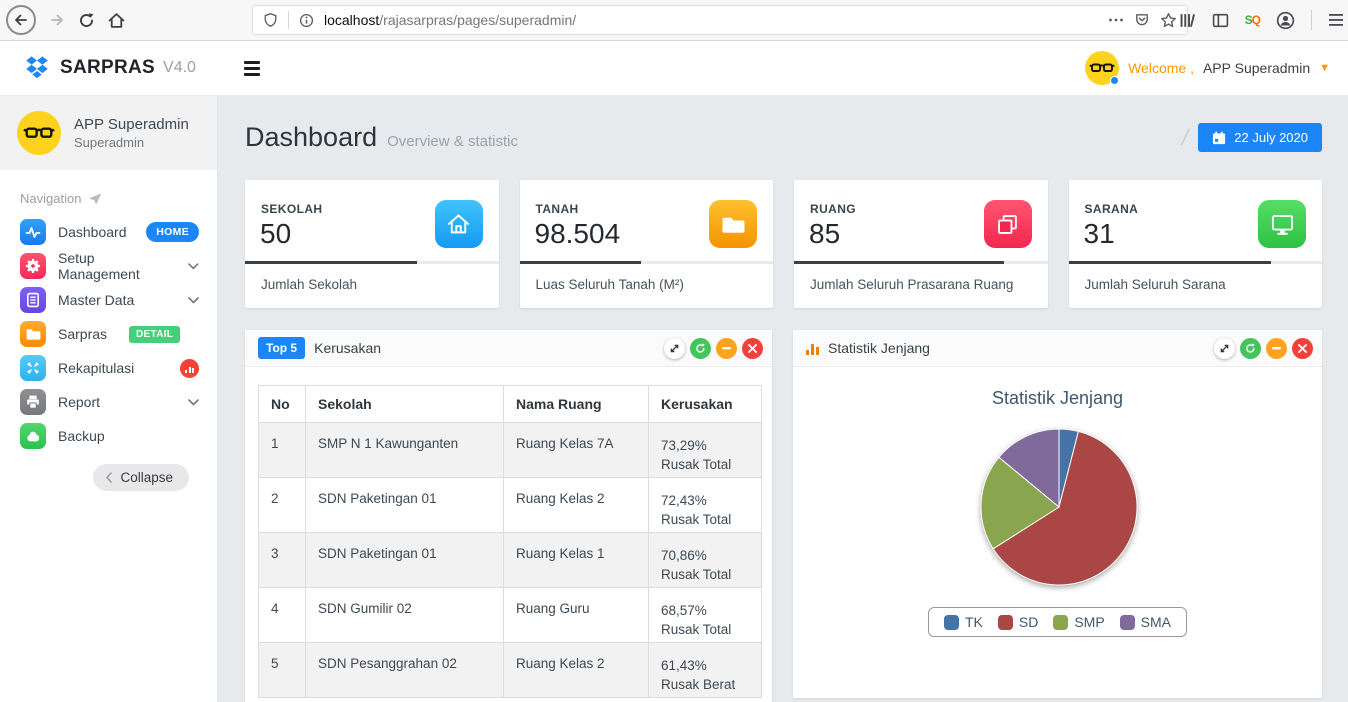 The image size is (1348, 702). Describe the element at coordinates (33, 436) in the screenshot. I see `cloud-icon` at that location.